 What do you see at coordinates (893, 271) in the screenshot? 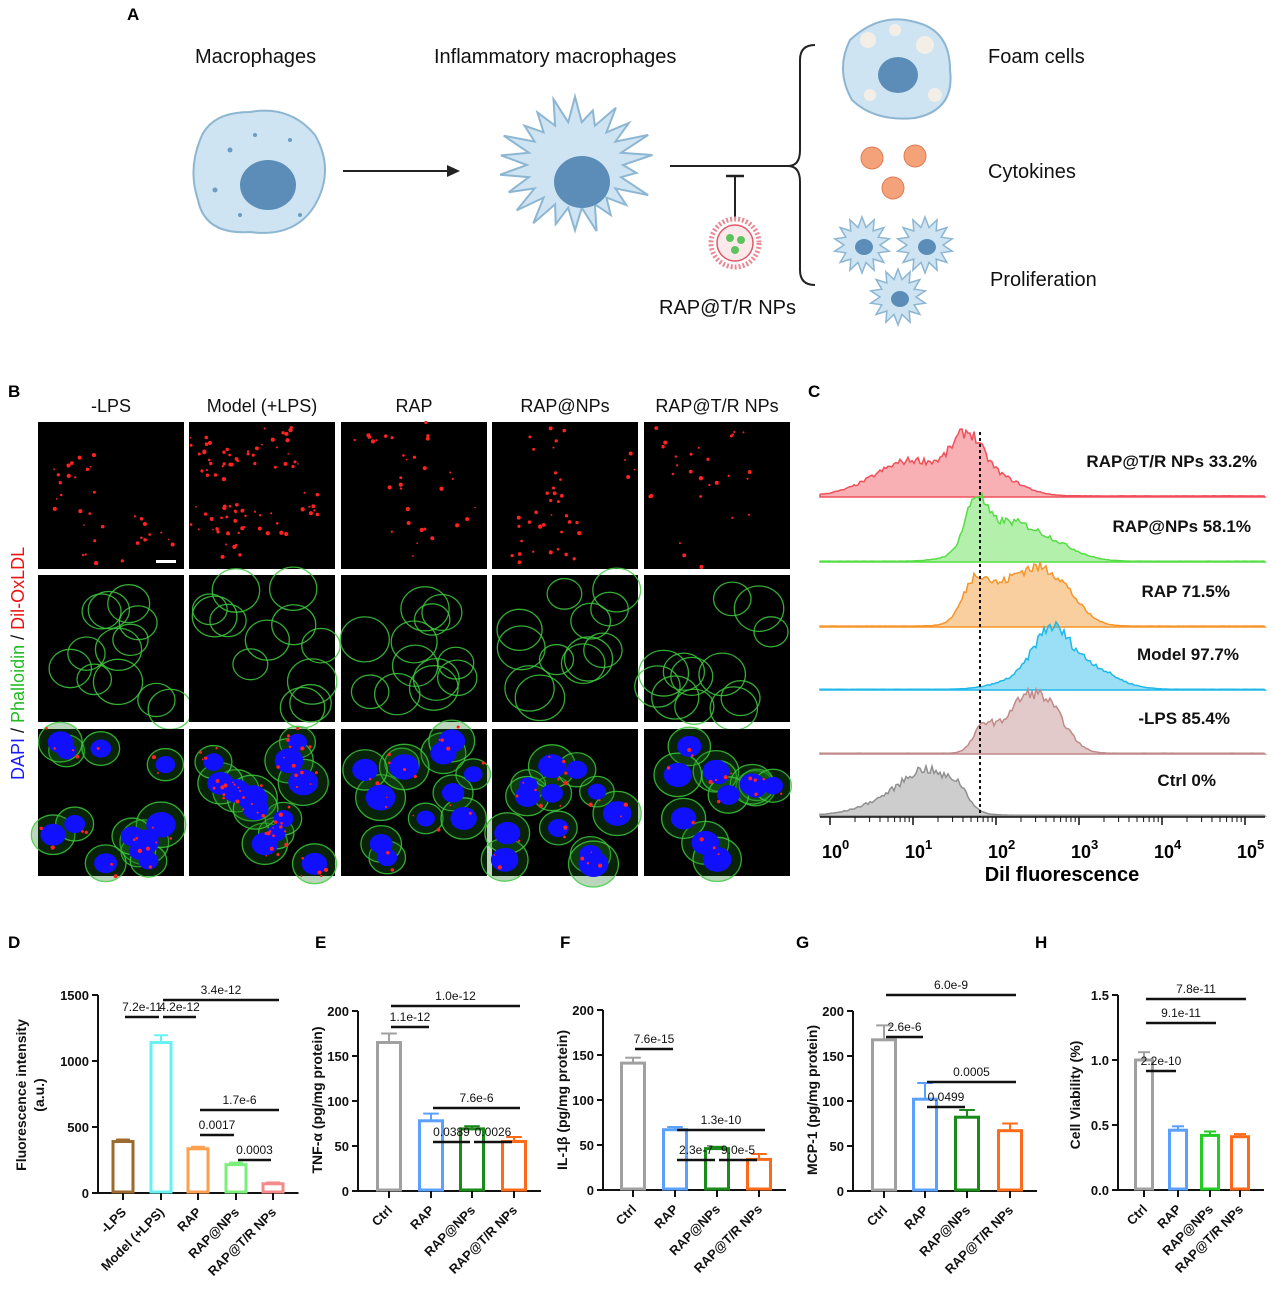
I see `proliferating-cells-icon` at bounding box center [893, 271].